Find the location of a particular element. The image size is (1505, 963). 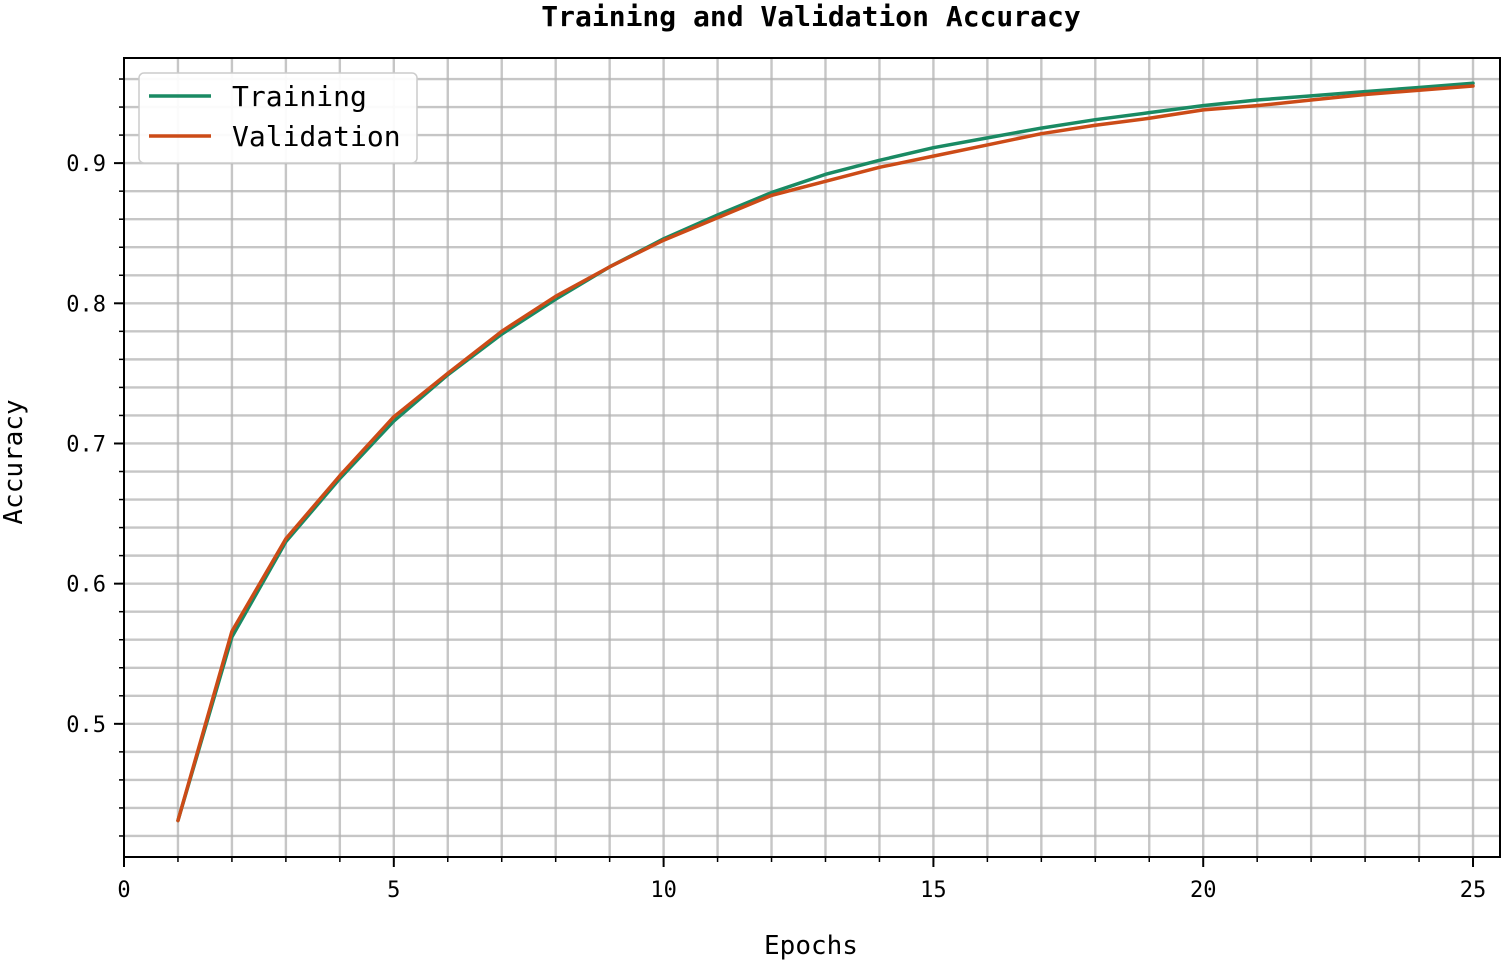

legend-label: Training is located at coordinates (299, 96).